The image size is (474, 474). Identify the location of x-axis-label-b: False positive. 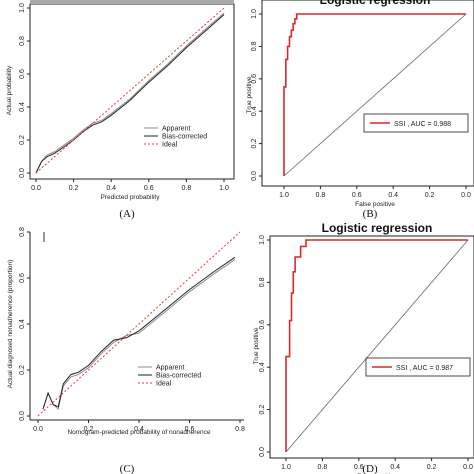
(375, 204).